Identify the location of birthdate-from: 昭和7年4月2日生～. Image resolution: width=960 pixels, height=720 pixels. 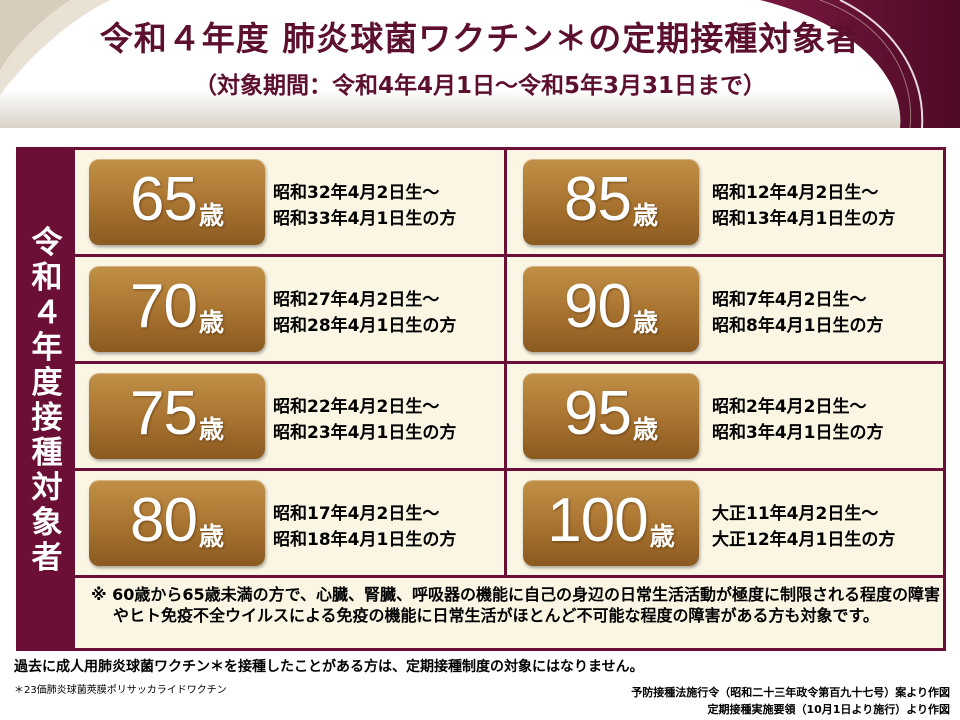
(789, 300).